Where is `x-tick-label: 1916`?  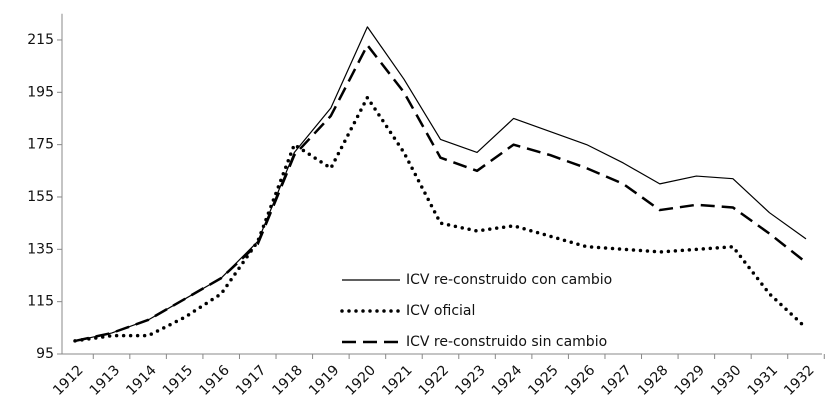
x-tick-label: 1916 is located at coordinates (214, 380).